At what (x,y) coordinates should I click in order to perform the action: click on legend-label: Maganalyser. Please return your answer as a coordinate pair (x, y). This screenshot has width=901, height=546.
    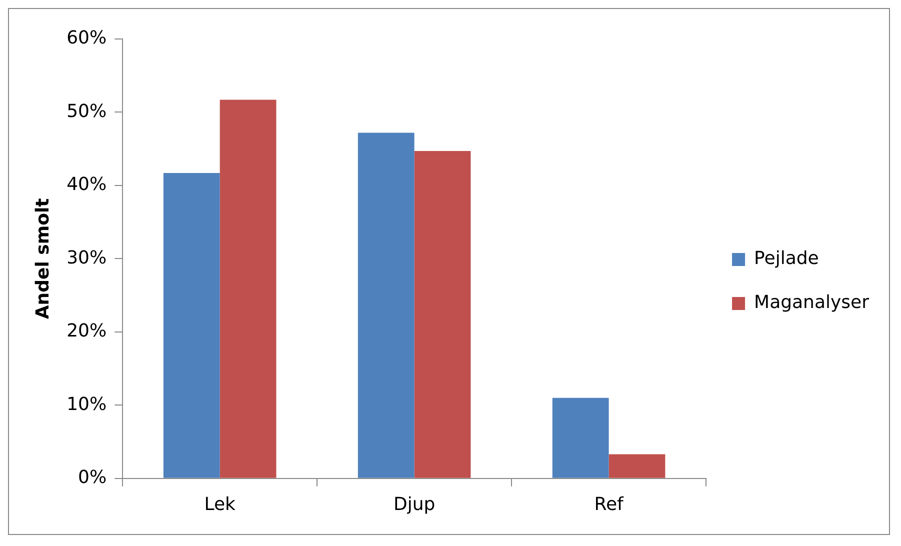
    Looking at the image, I should click on (812, 303).